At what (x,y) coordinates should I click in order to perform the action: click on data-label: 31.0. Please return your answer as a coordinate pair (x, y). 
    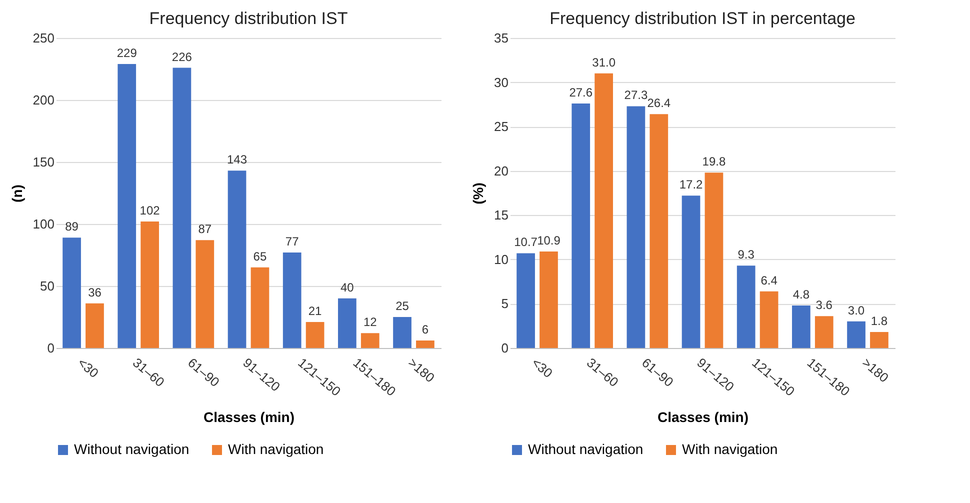
    Looking at the image, I should click on (604, 62).